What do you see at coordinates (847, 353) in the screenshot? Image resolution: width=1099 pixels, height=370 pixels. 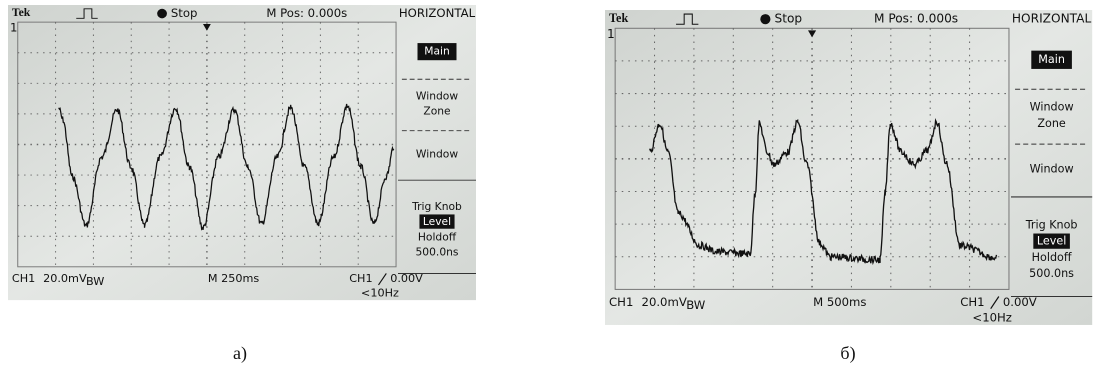 I see `caption: б)` at bounding box center [847, 353].